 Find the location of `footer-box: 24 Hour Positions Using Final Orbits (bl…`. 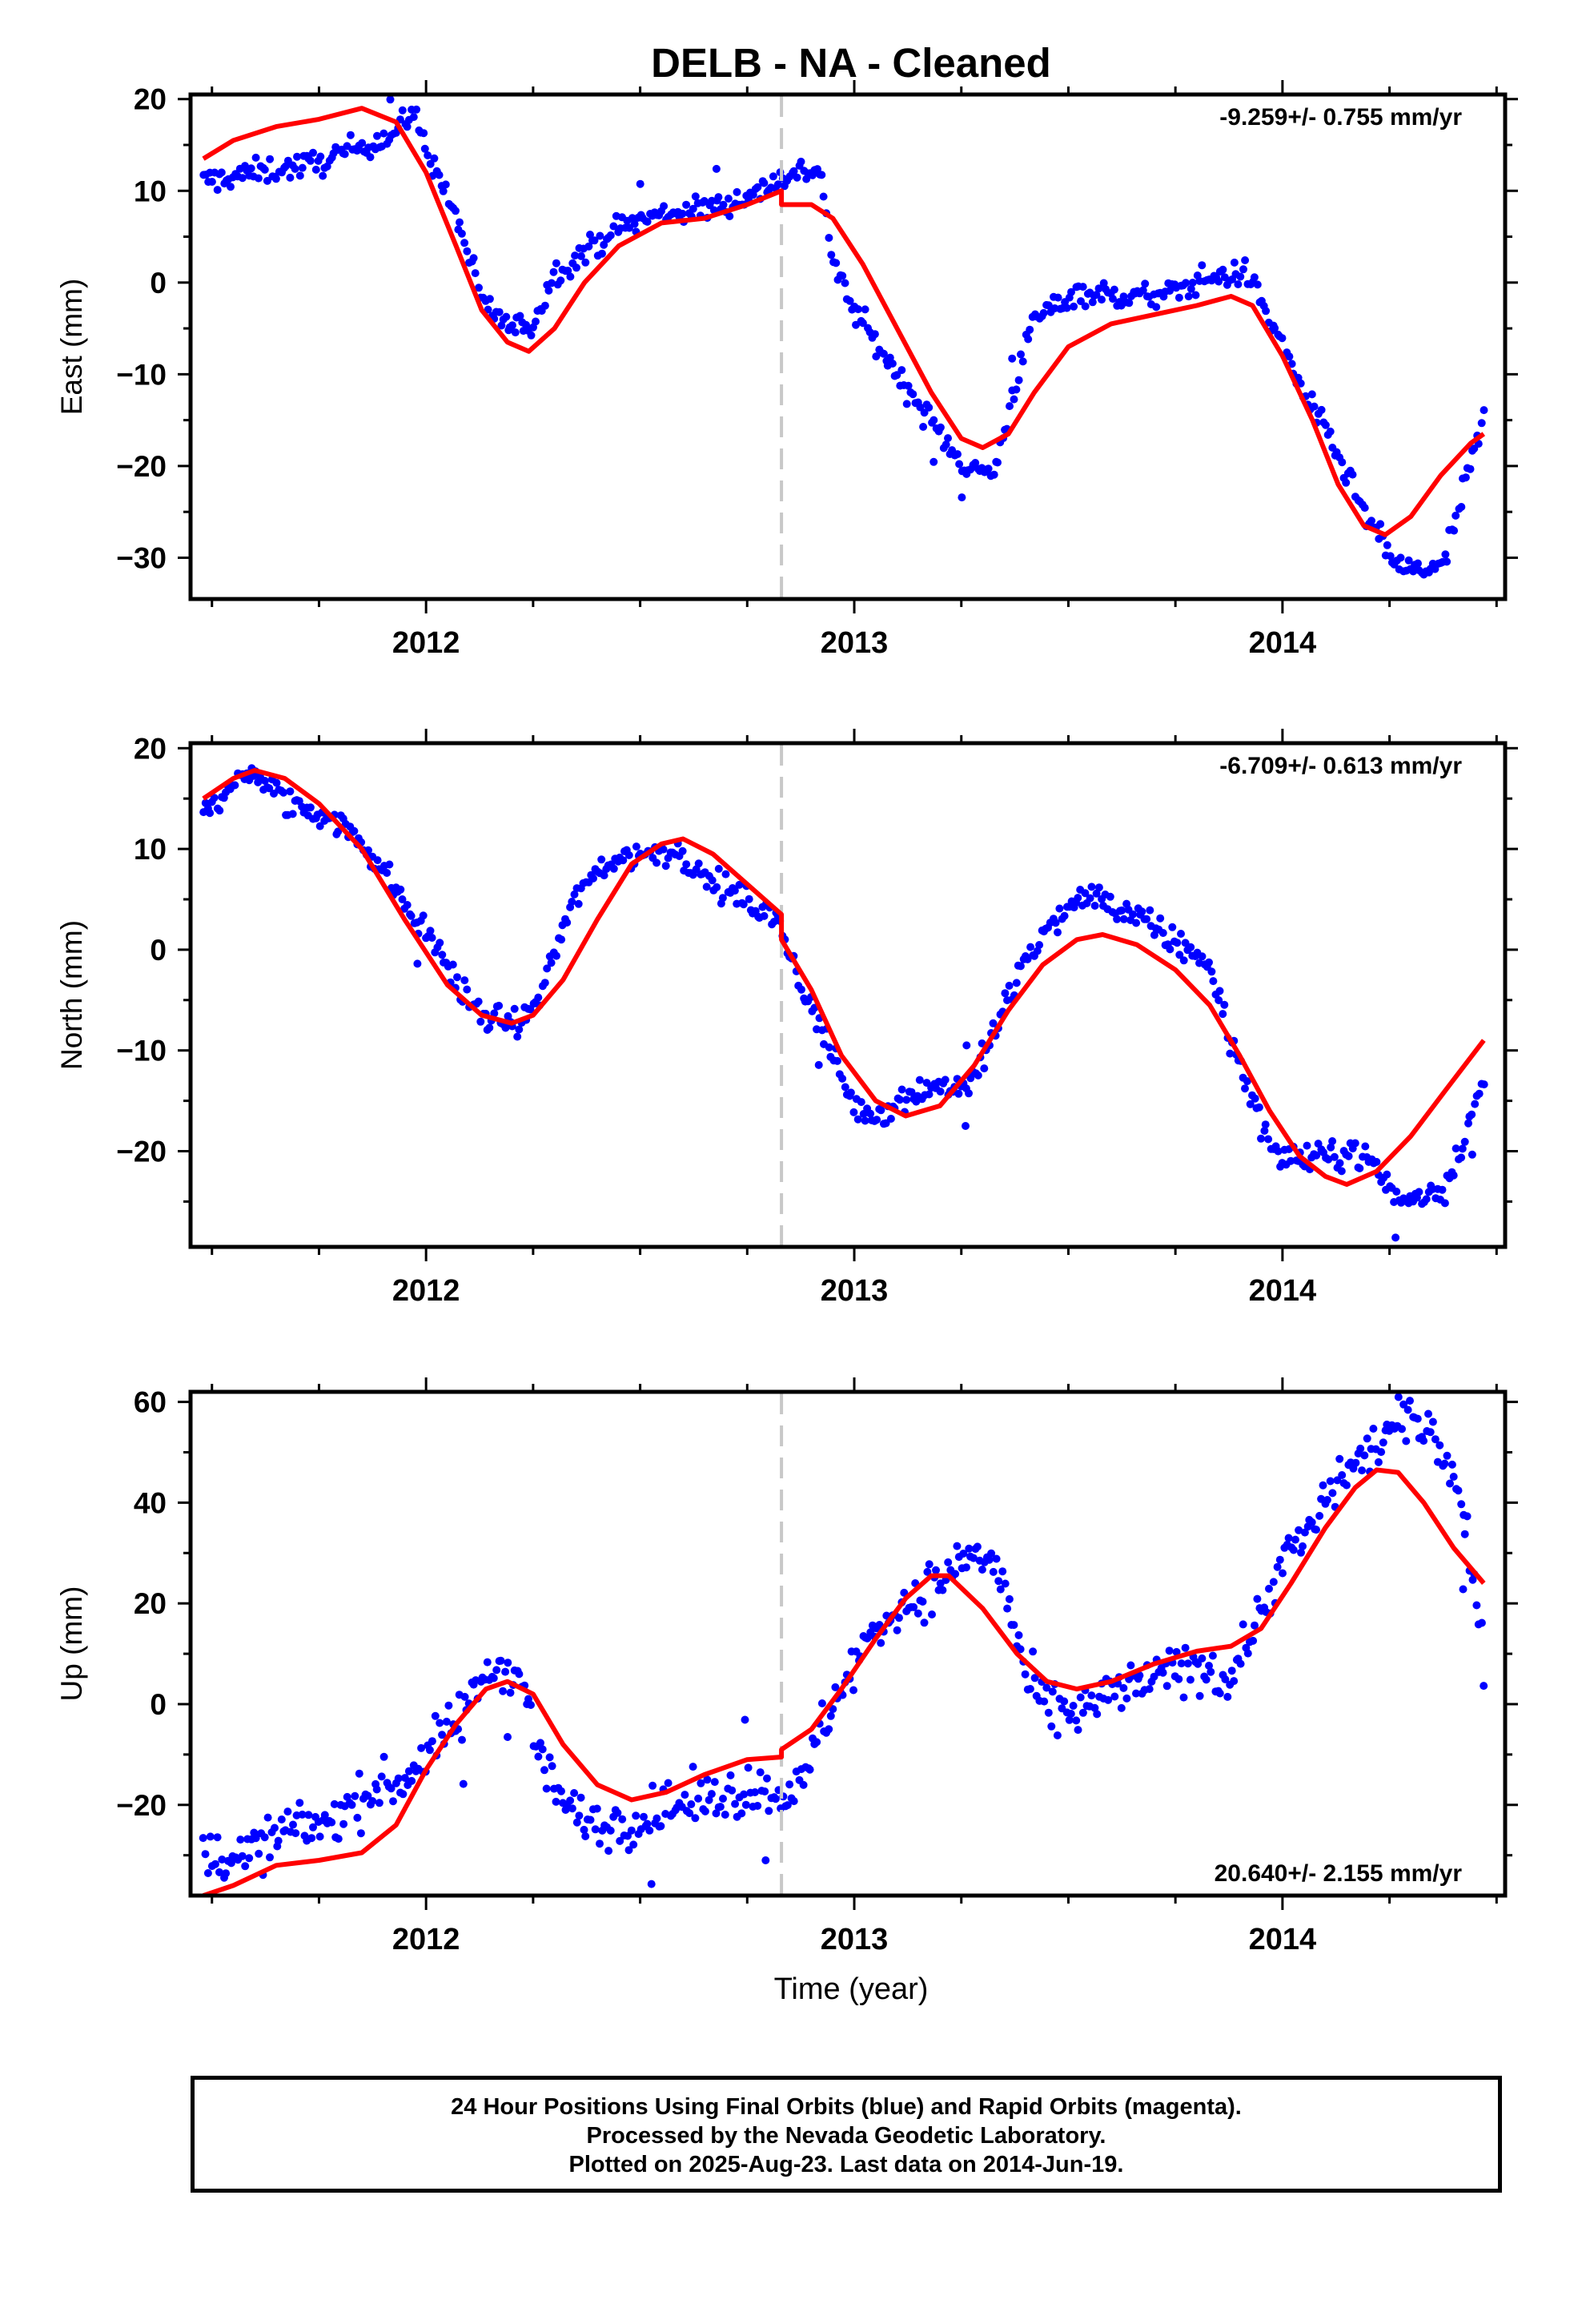

footer-box: 24 Hour Positions Using Final Orbits (bl… is located at coordinates (847, 2134).